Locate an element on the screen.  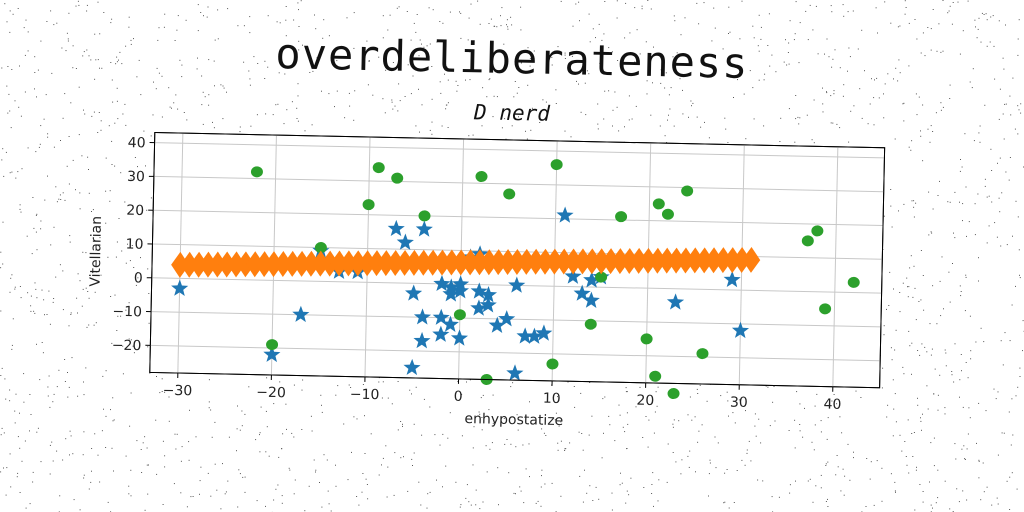
circle-point is located at coordinates (556, 165).